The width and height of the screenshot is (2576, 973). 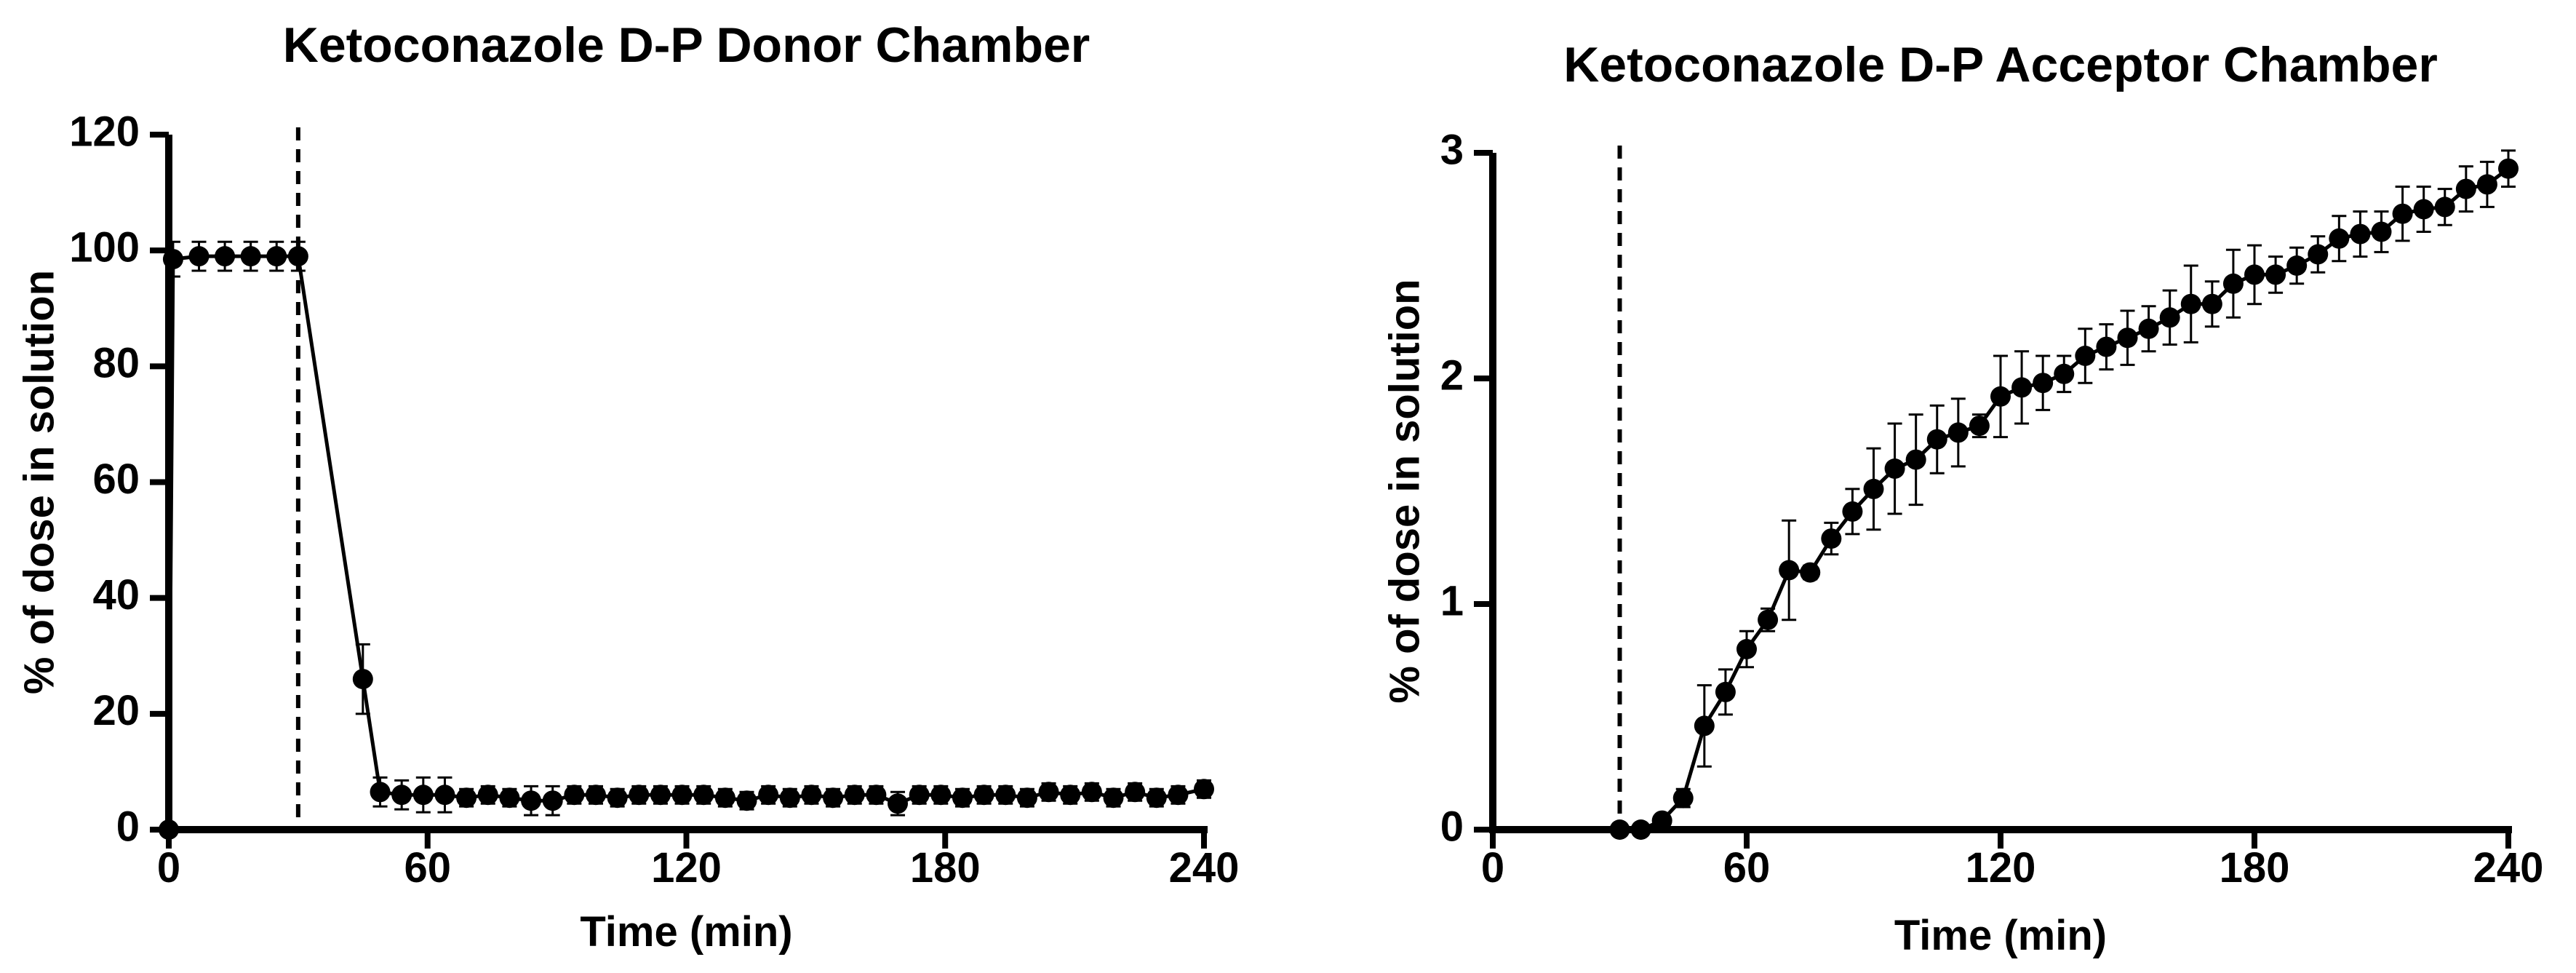 What do you see at coordinates (116, 710) in the screenshot?
I see `y-tick-label: 20` at bounding box center [116, 710].